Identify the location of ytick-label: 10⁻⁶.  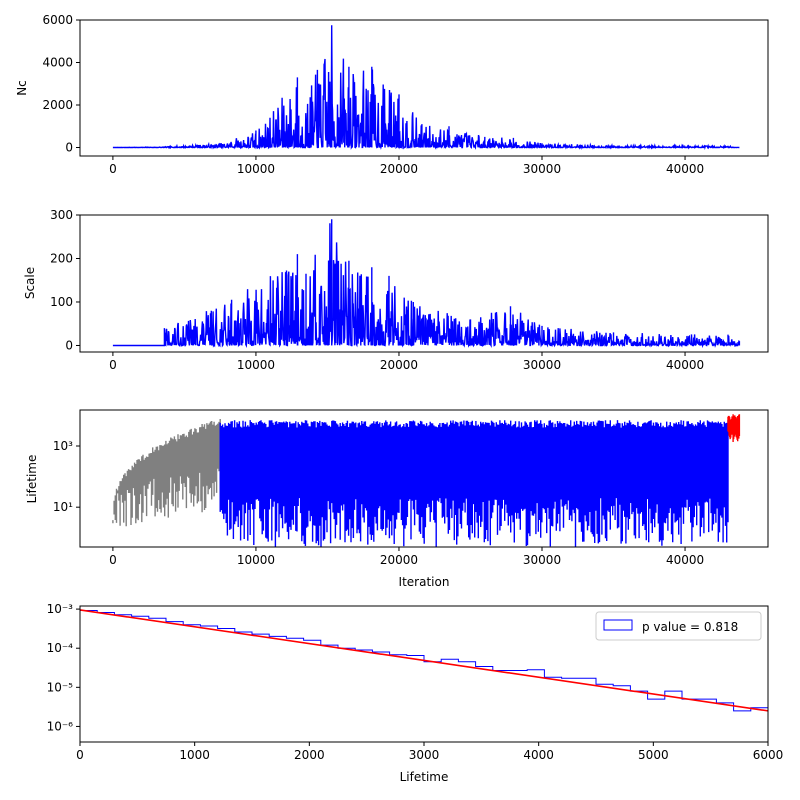
(60, 726).